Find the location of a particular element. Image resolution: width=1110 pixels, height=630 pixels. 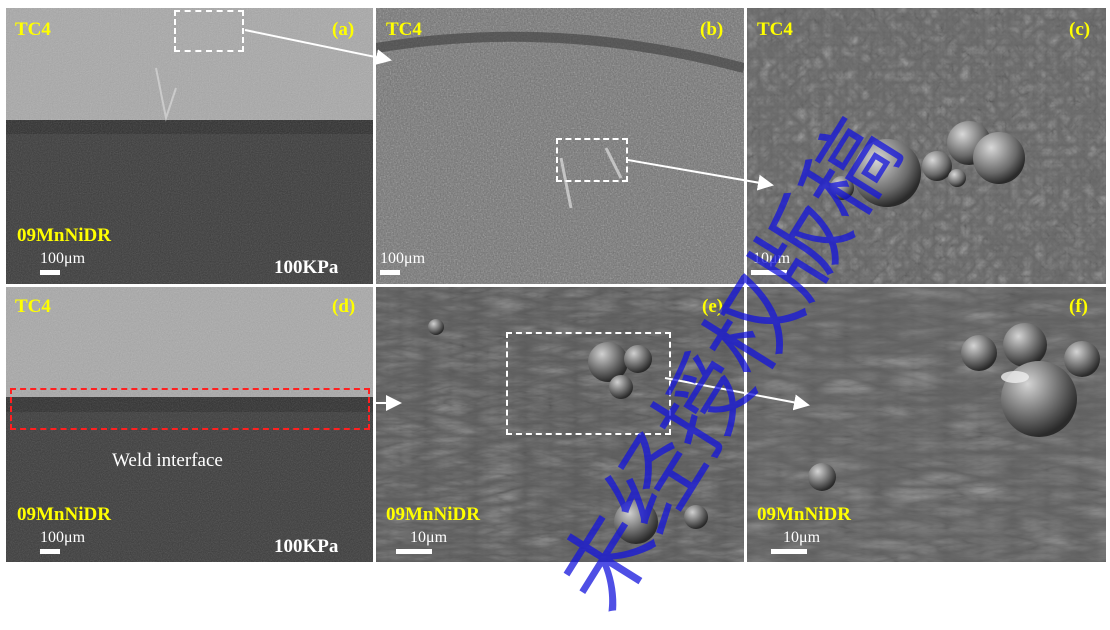

panel-f: (f) 09MnNiDR 10μm is located at coordinates (926, 424).